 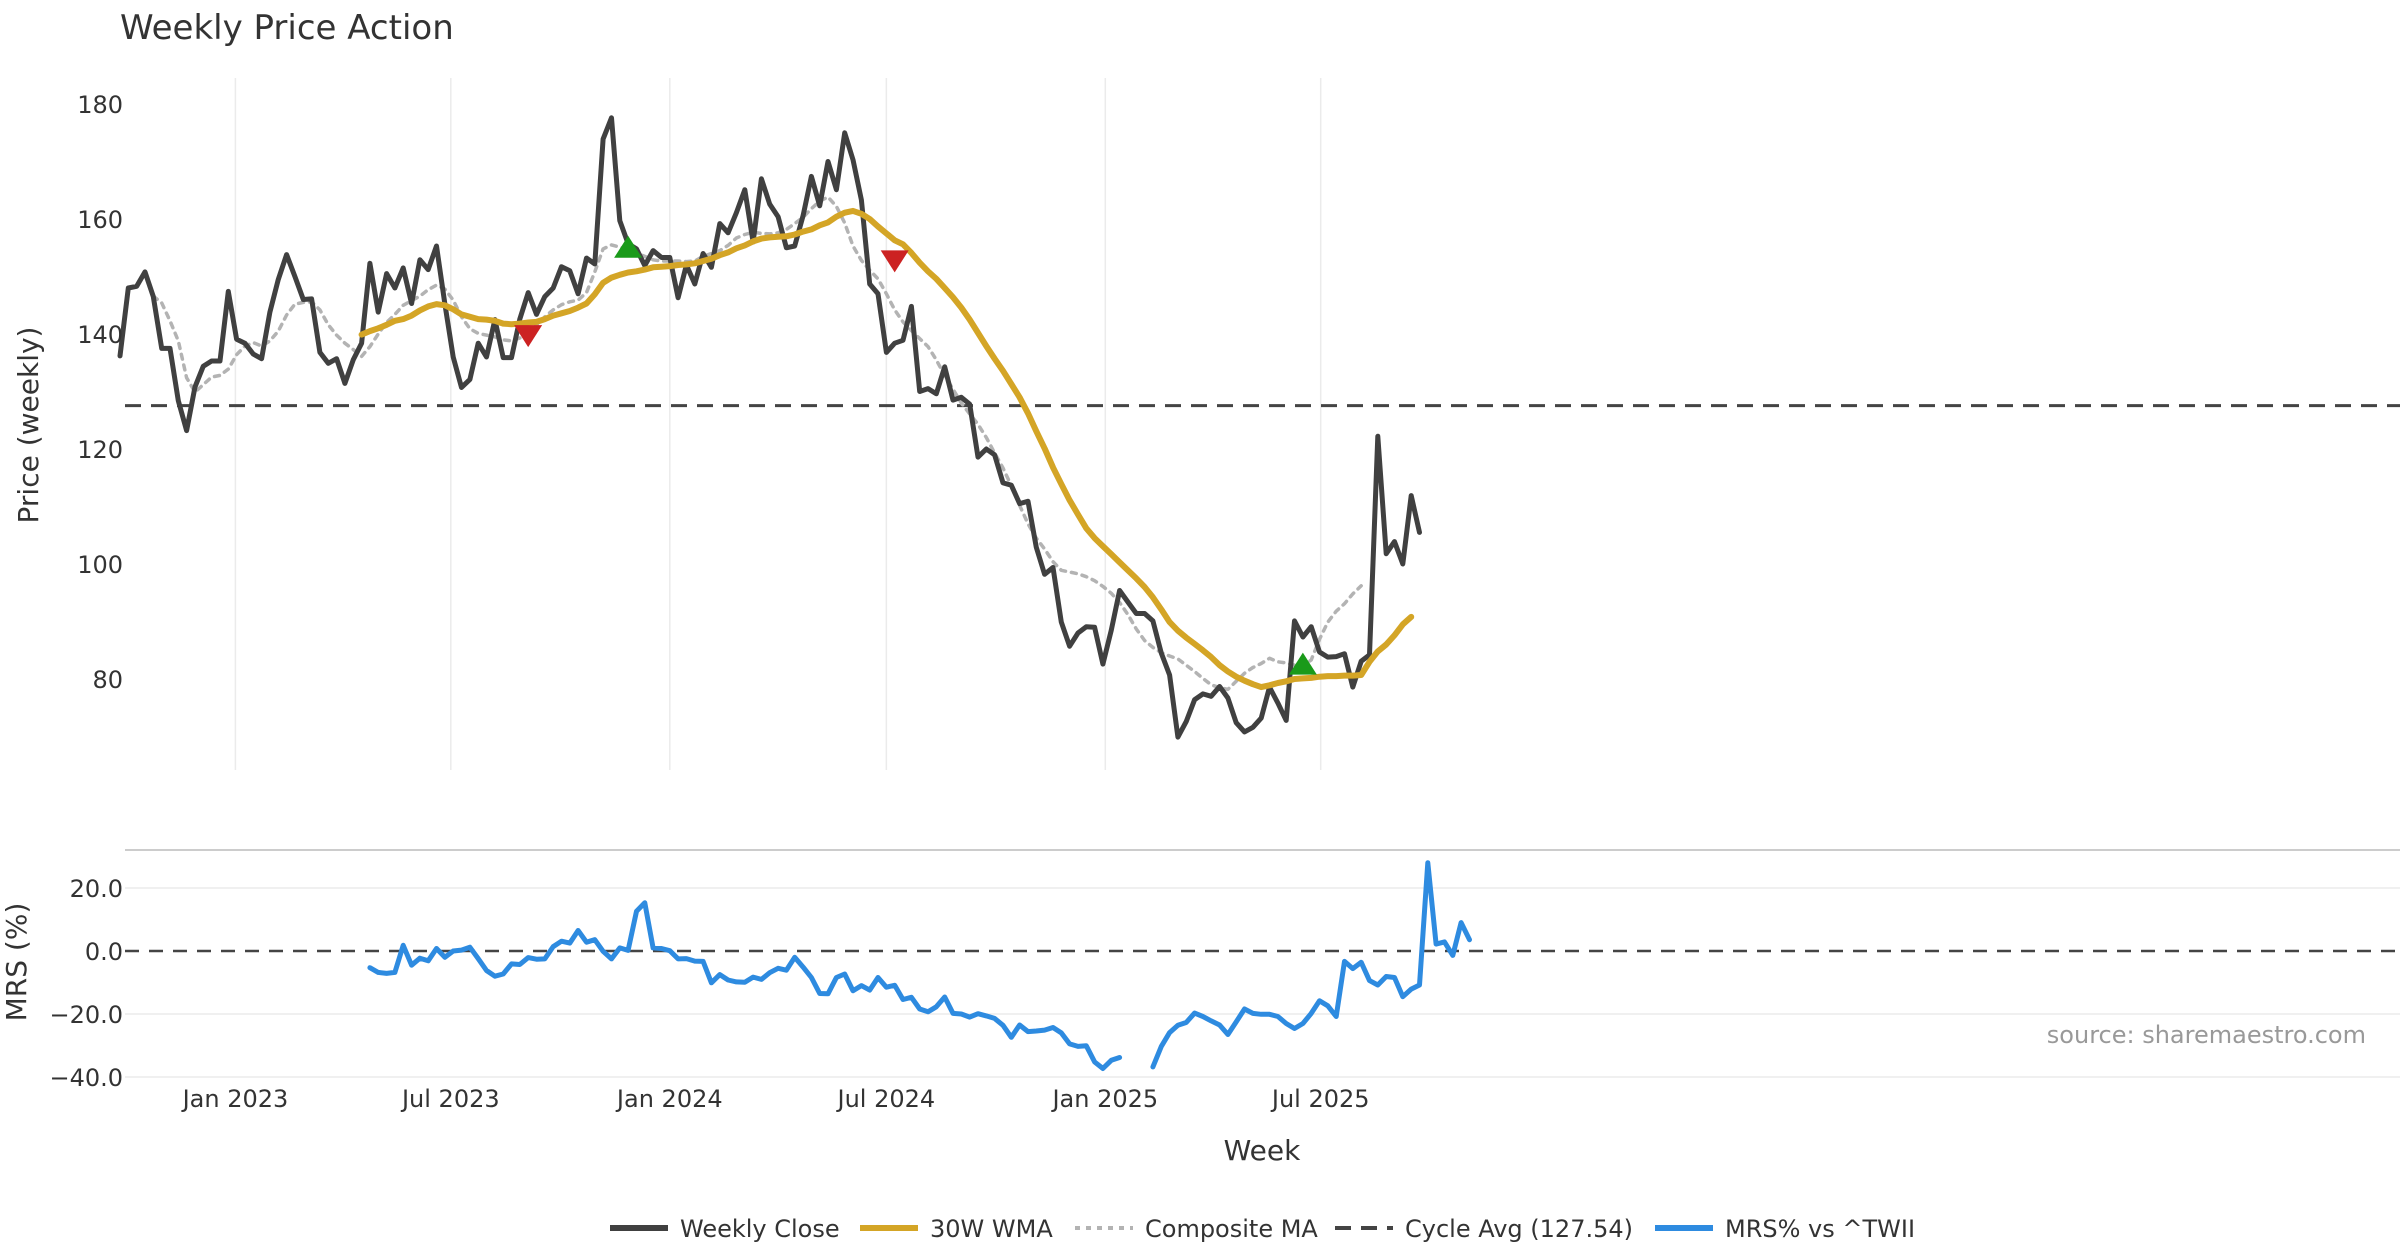 I want to click on y-axis-label-mrs: MRS (%), so click(x=16, y=962).